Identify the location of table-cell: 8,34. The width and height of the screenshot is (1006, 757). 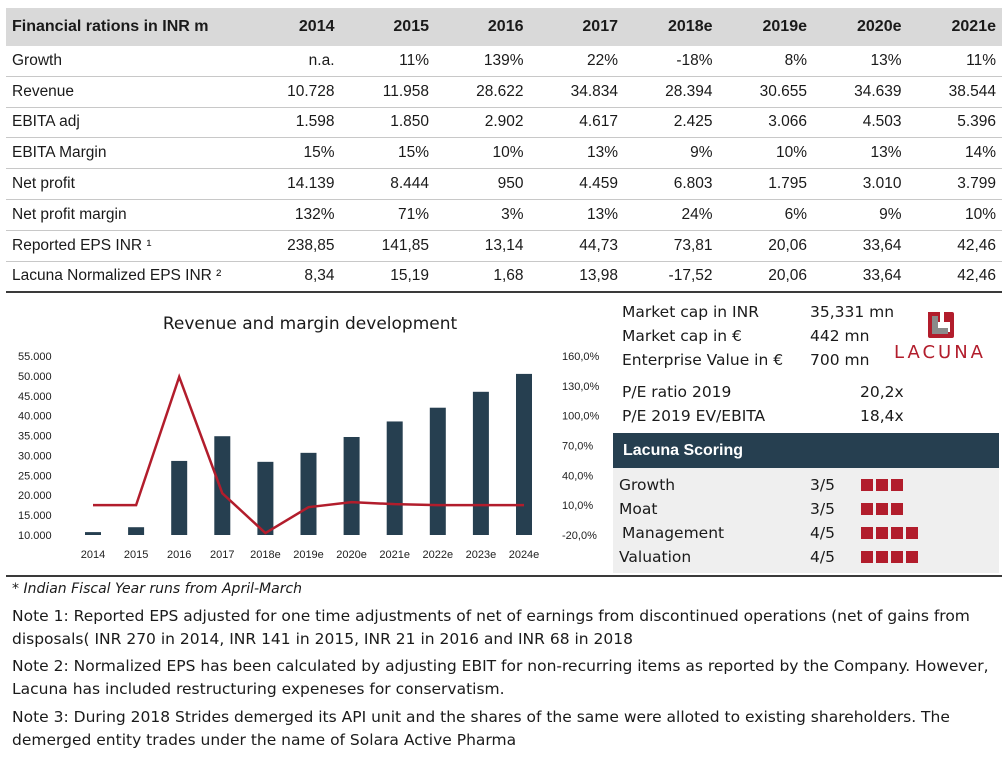
(293, 277).